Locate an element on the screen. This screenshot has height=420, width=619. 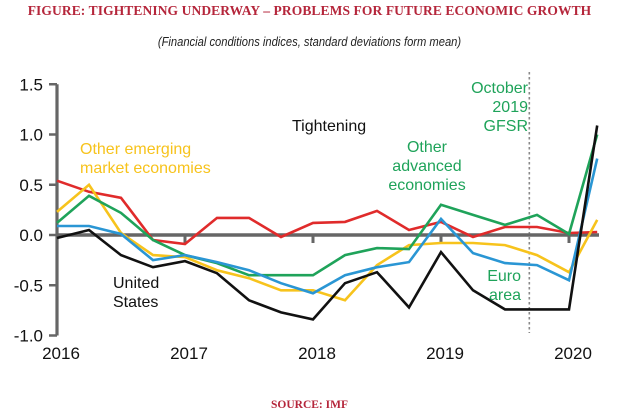
x-tick-label: 2018 is located at coordinates (317, 353).